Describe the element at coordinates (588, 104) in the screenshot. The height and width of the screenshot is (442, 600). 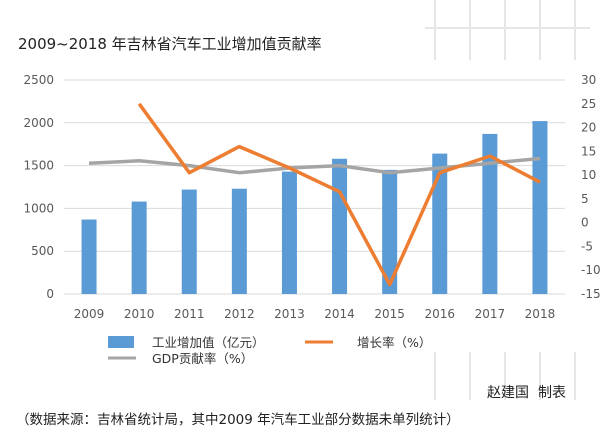
I see `y-right-tick-label: 25` at that location.